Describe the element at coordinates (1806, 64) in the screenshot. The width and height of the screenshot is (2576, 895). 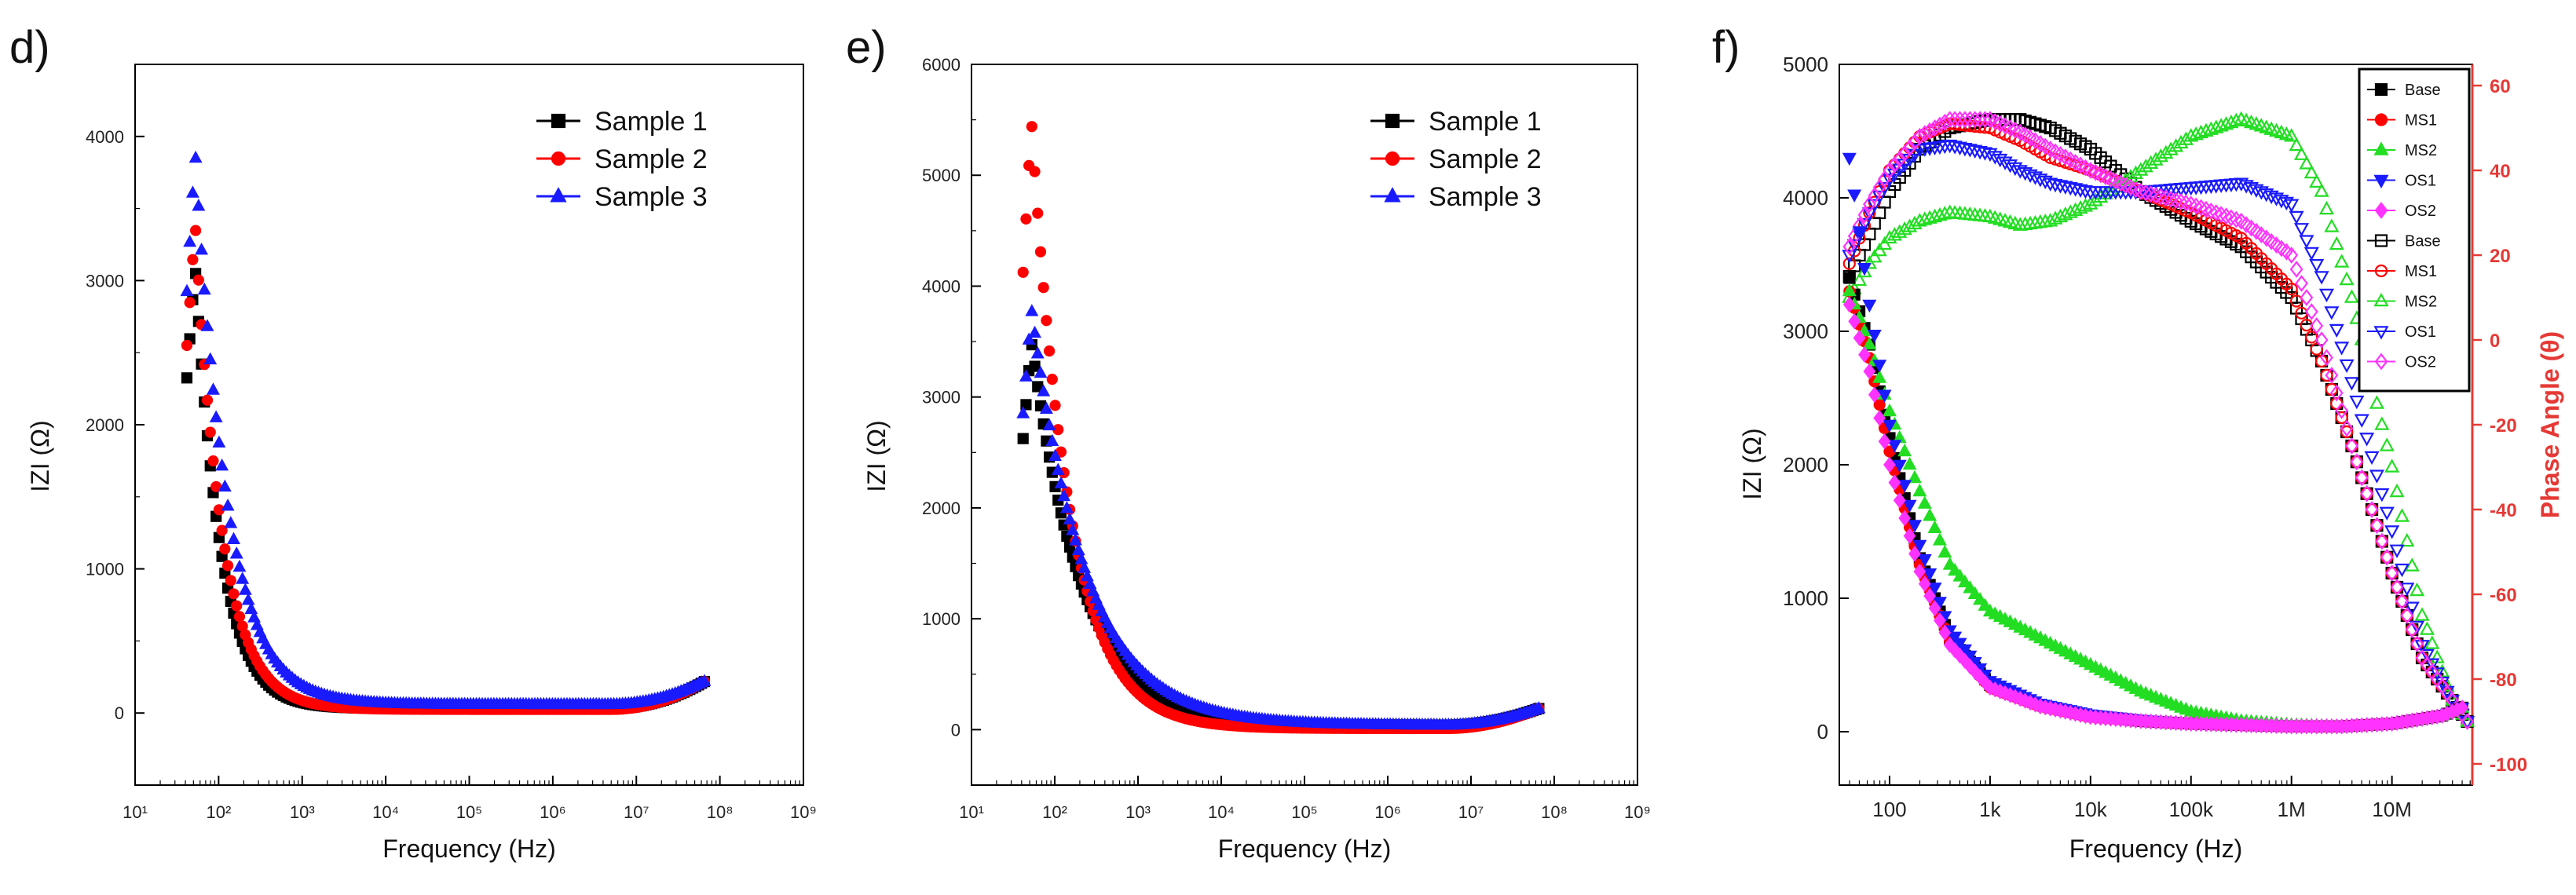
I see `y-tick-label: 5000` at that location.